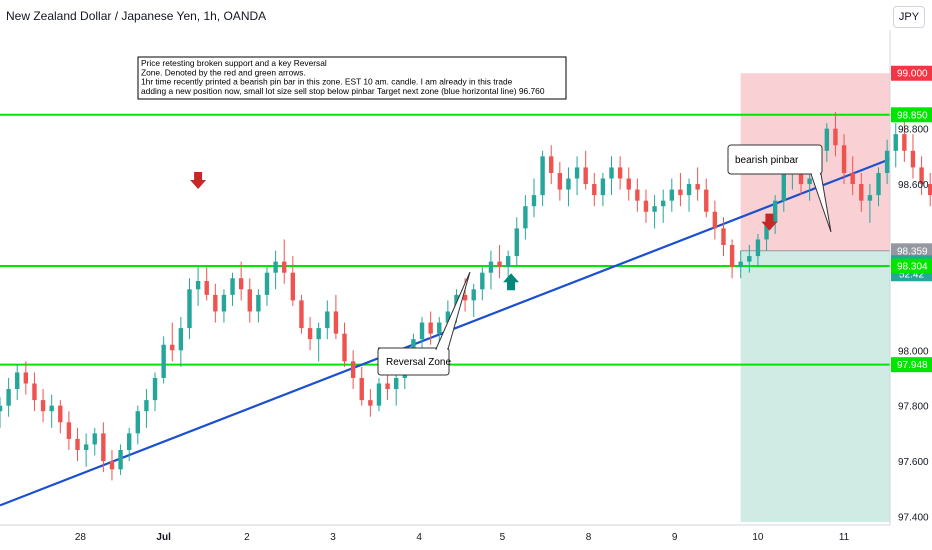  Describe the element at coordinates (913, 517) in the screenshot. I see `y-tick-label: 97.400` at that location.